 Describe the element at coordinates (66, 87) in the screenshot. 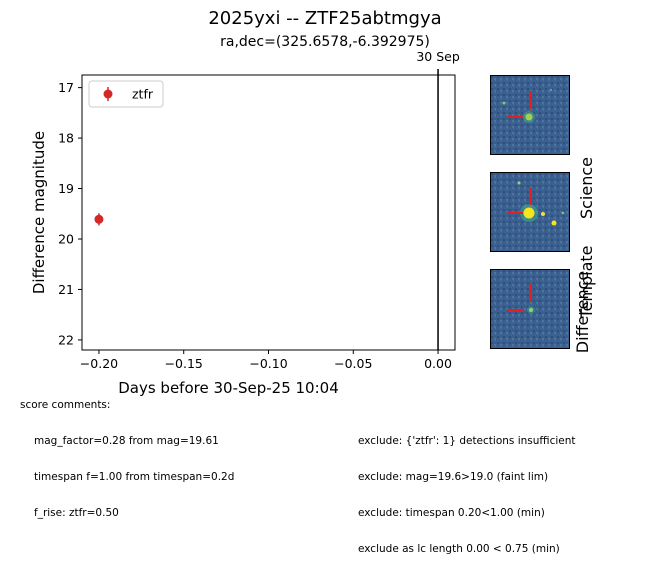

I see `y-tick-label: 17` at that location.